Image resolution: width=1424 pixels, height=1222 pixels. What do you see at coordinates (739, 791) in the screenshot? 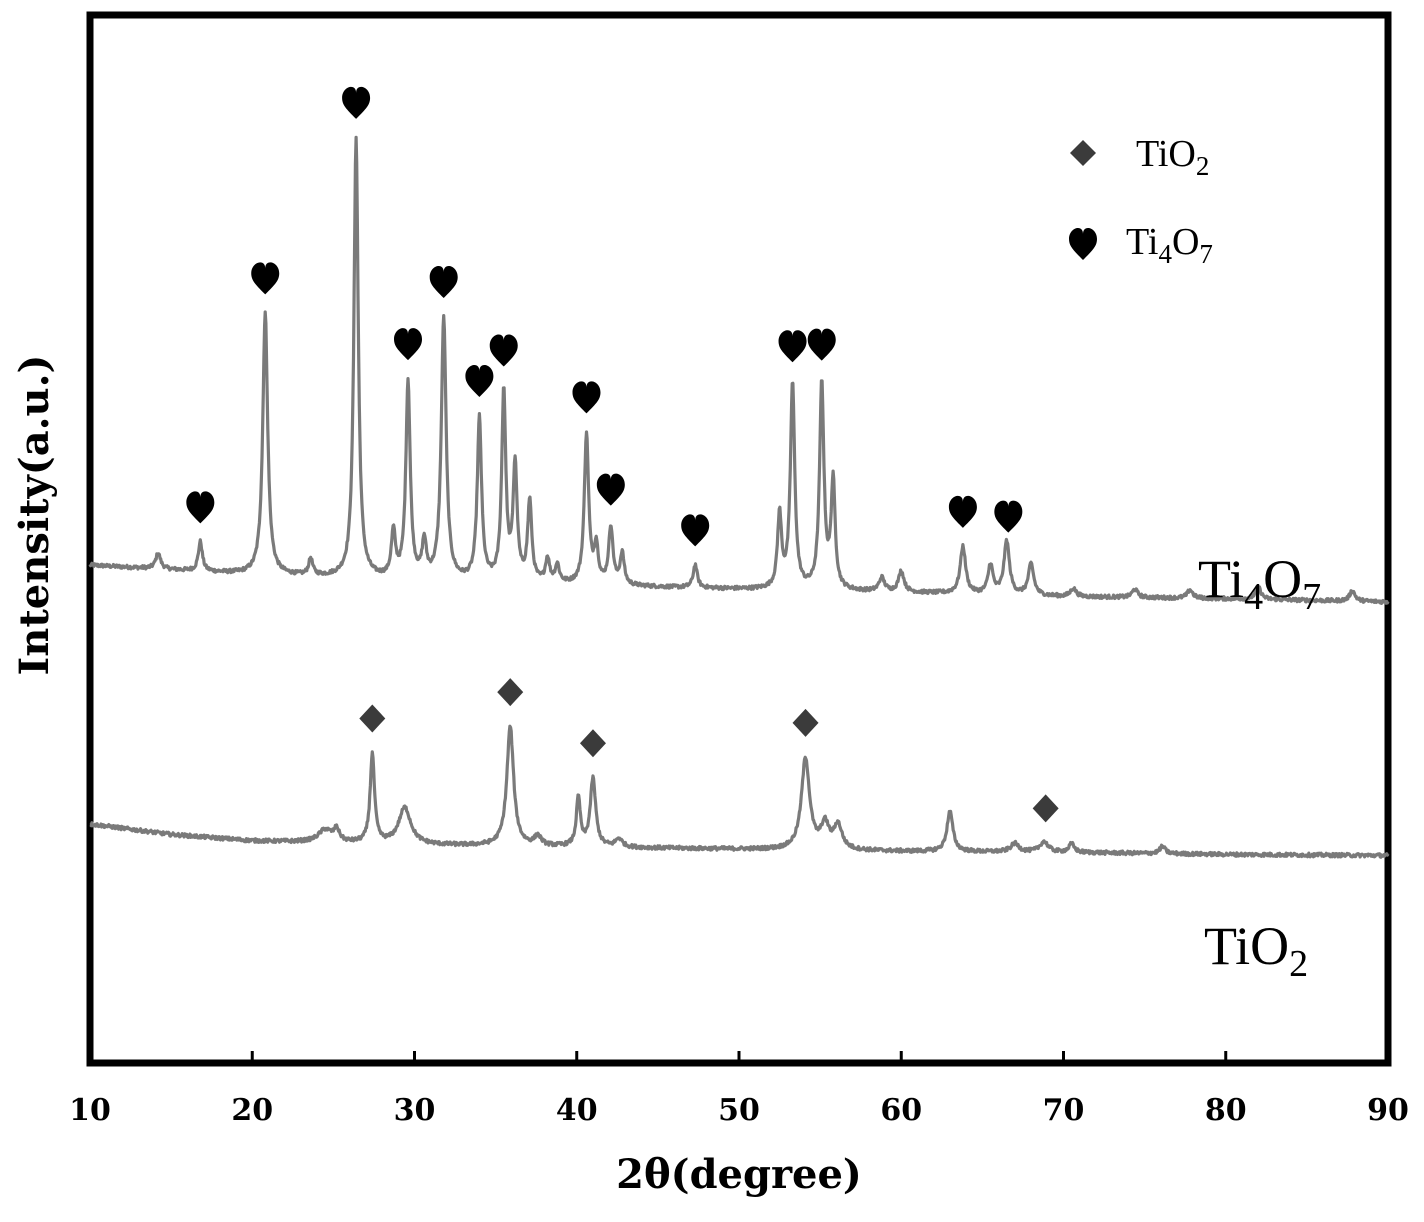
I see `series-line-tio2` at bounding box center [739, 791].